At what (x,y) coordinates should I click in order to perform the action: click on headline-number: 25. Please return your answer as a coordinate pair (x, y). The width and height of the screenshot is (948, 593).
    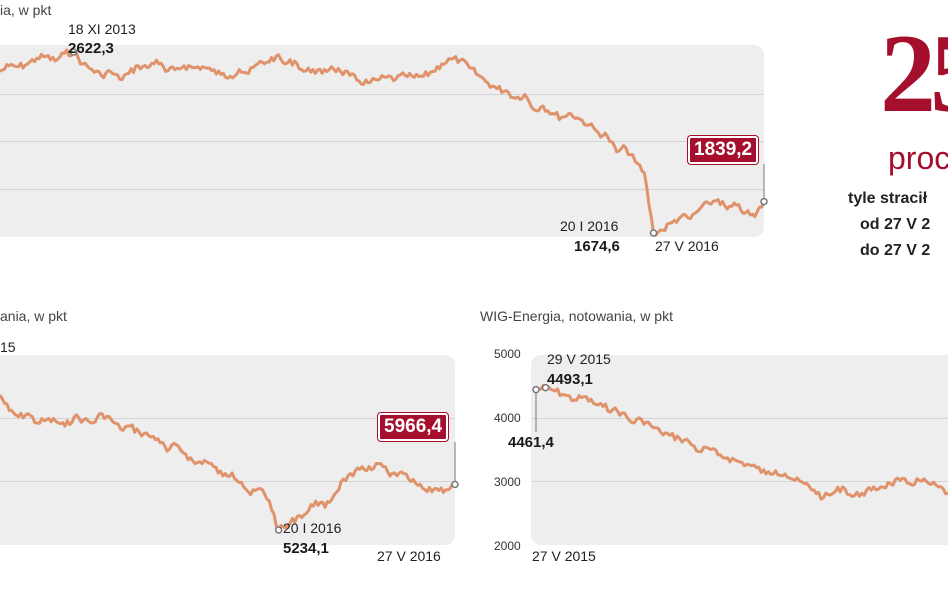
    Looking at the image, I should click on (914, 74).